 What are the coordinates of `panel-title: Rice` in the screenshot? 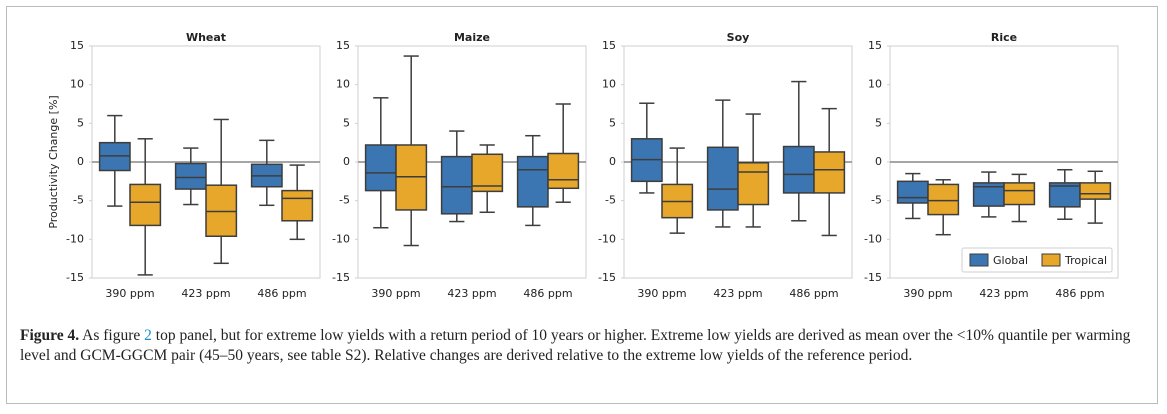 It's located at (1004, 37).